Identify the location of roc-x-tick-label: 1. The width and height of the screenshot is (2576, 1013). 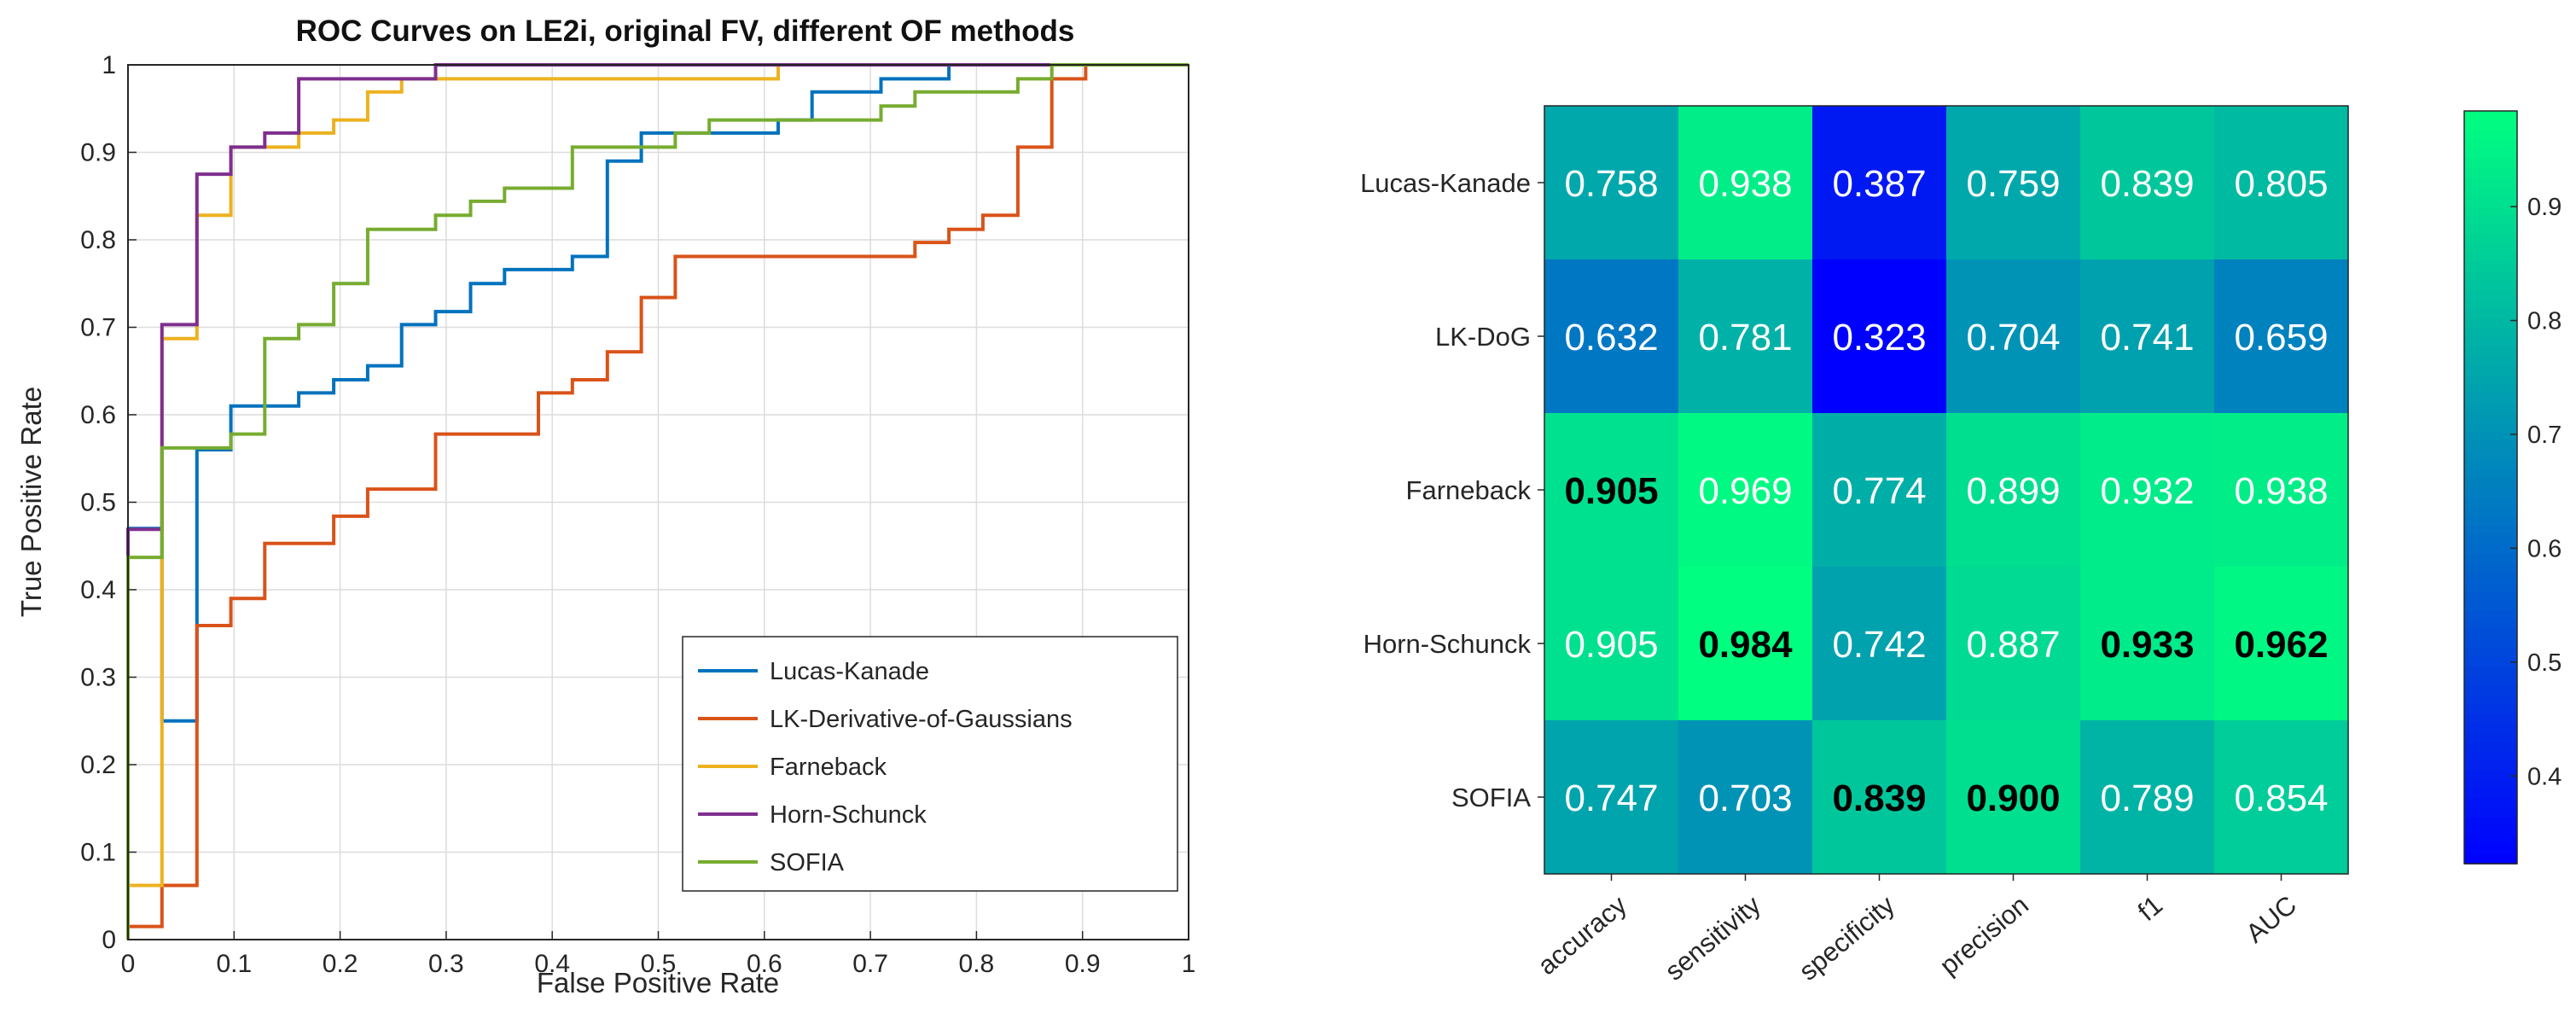
(1189, 964).